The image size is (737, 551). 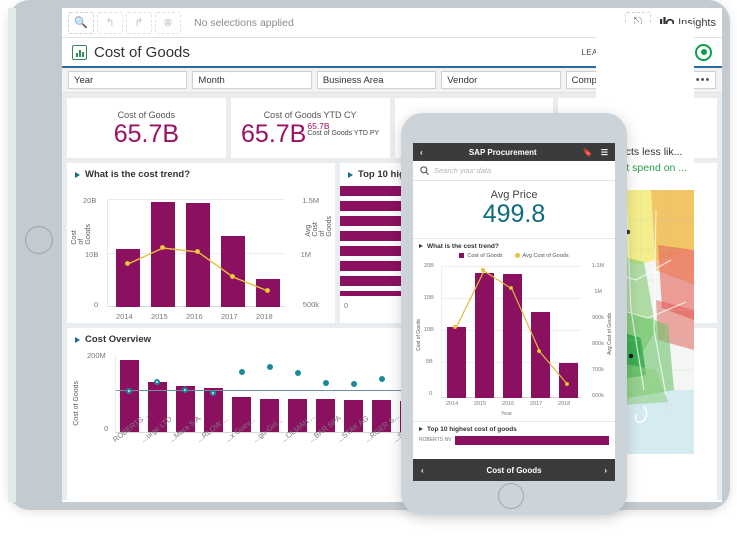 I want to click on phone-kpi-avg-price: Avg Price 499.8, so click(x=514, y=210).